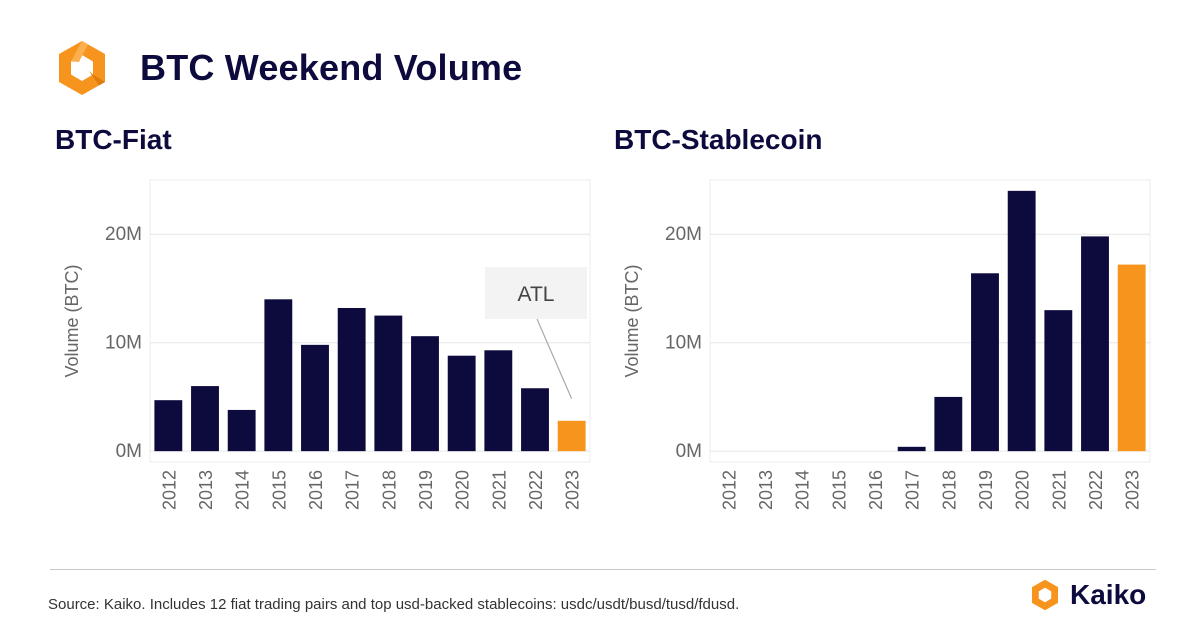 This screenshot has height=636, width=1200. I want to click on bar-2013, so click(205, 419).